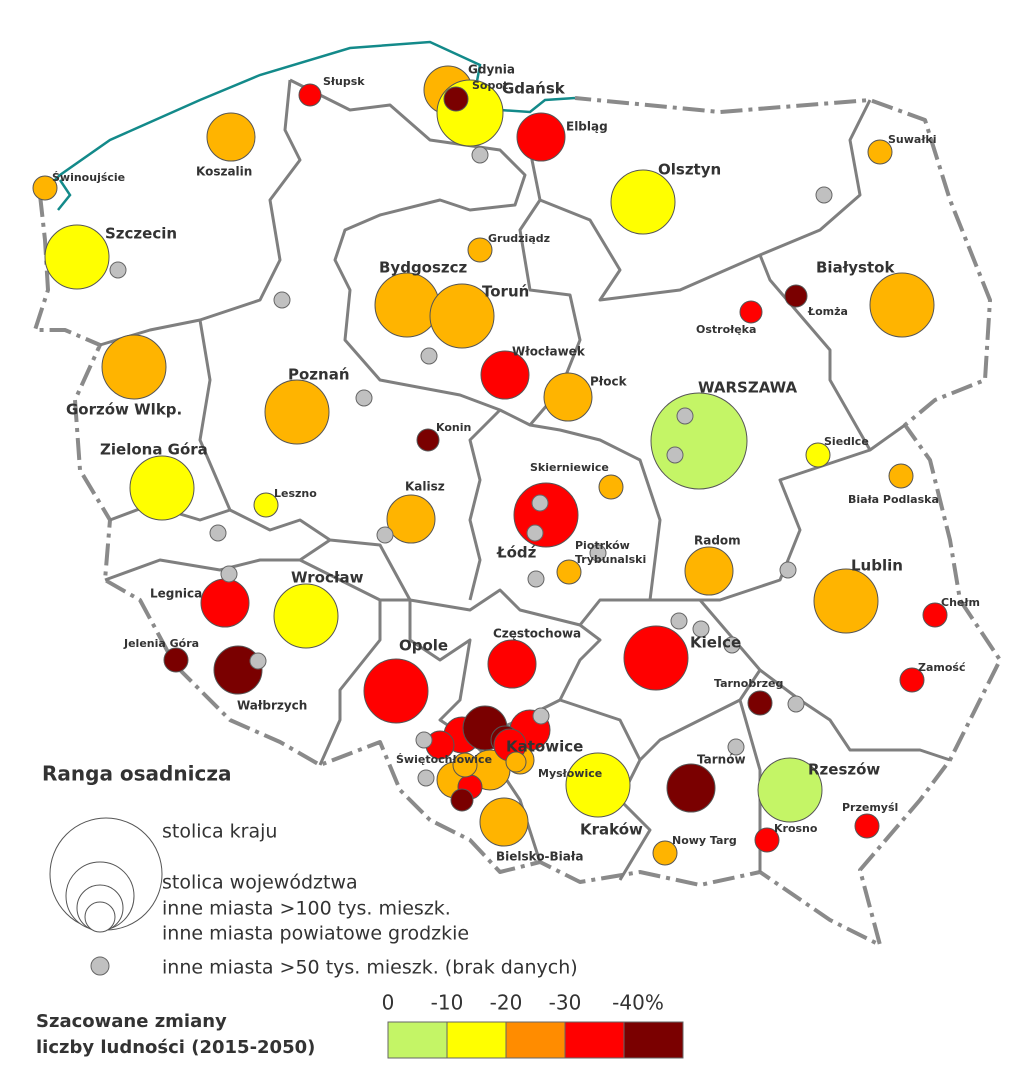 The height and width of the screenshot is (1077, 1024). Describe the element at coordinates (295, 493) in the screenshot. I see `city-label: Leszno` at that location.